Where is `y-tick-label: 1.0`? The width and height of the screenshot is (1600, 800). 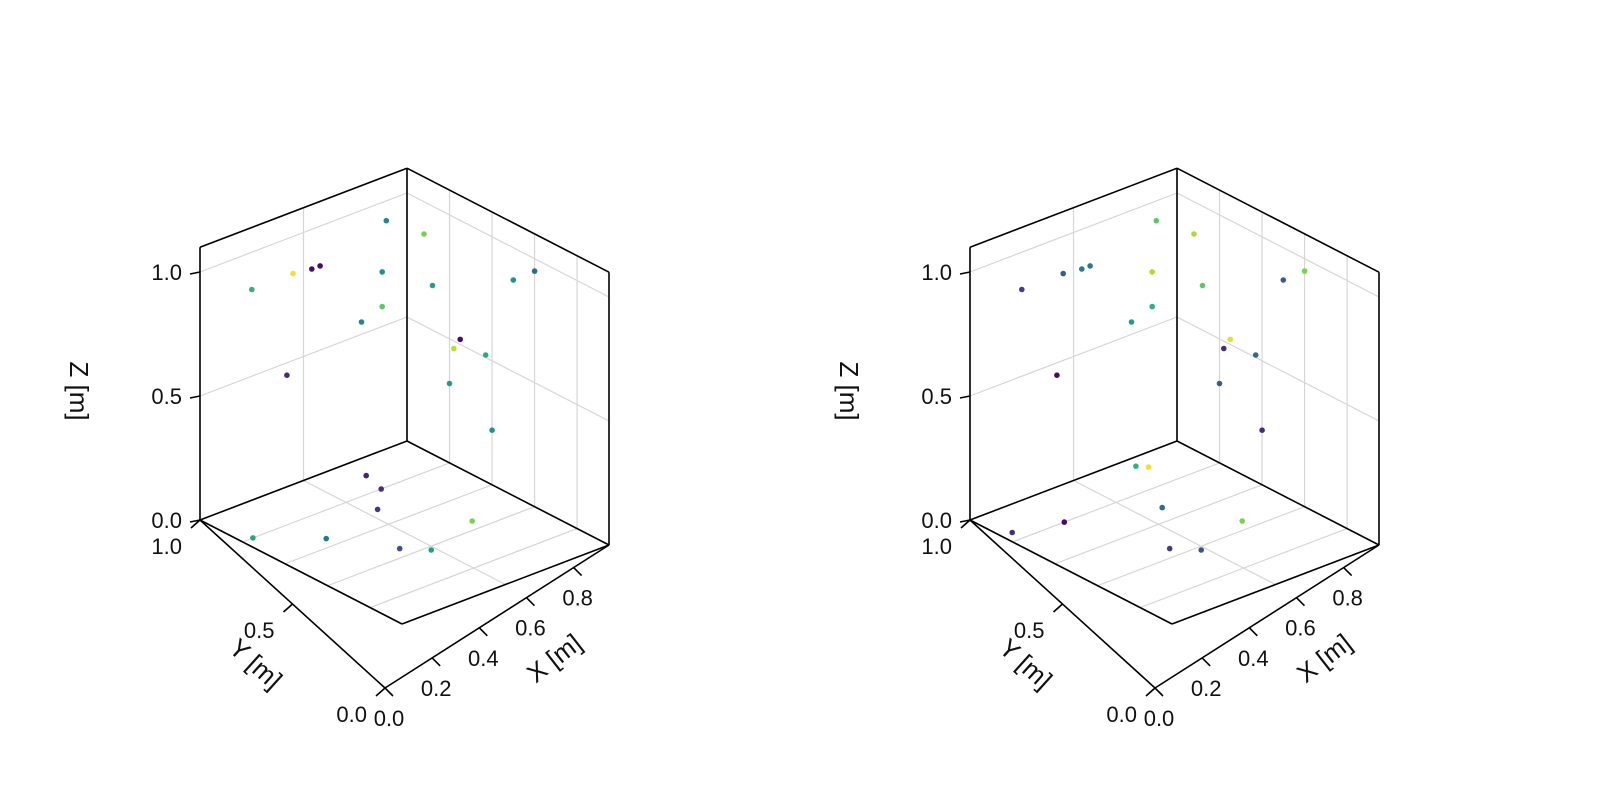 y-tick-label: 1.0 is located at coordinates (936, 546).